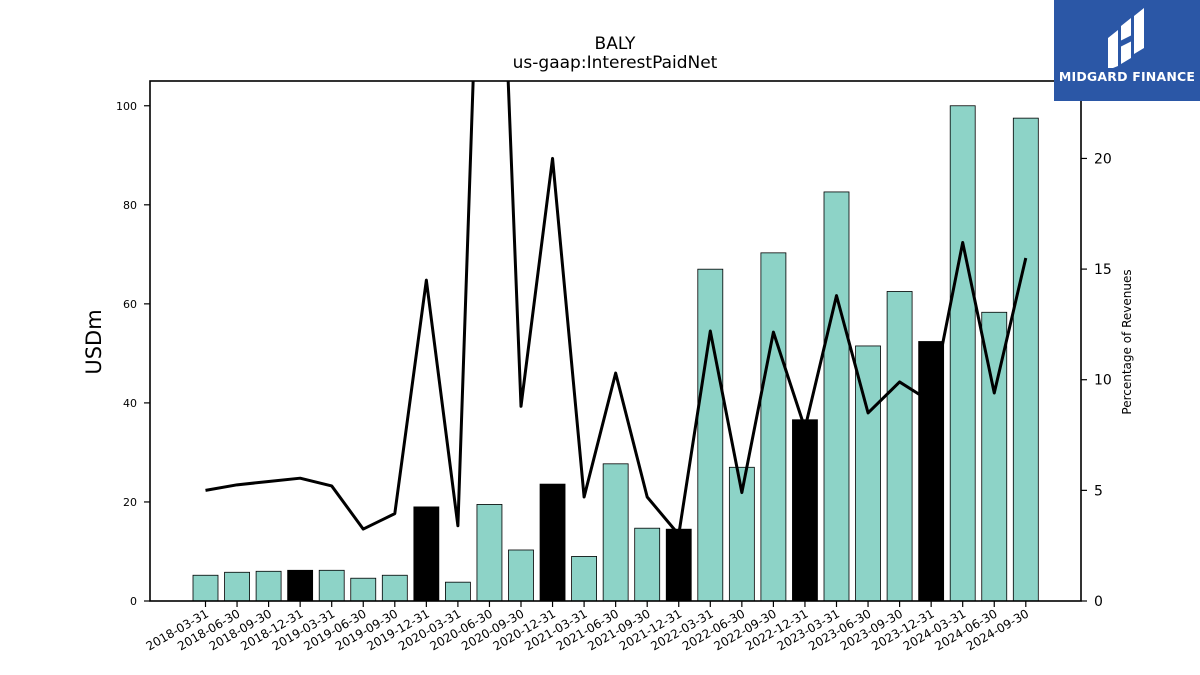  What do you see at coordinates (615, 63) in the screenshot?
I see `chart-subtitle: us-gaap:InterestPaidNet` at bounding box center [615, 63].